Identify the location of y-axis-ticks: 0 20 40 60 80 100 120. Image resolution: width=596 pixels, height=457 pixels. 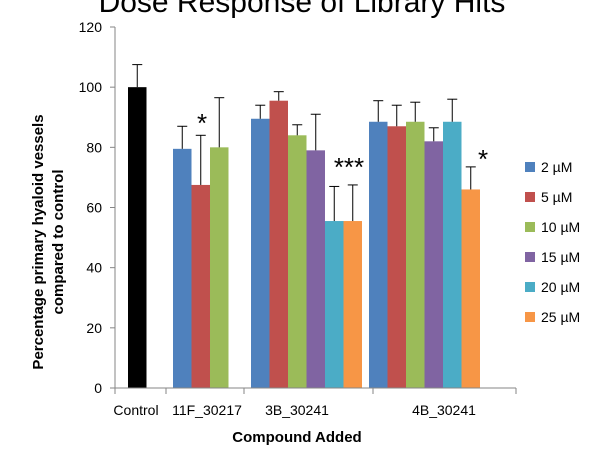
(97, 207).